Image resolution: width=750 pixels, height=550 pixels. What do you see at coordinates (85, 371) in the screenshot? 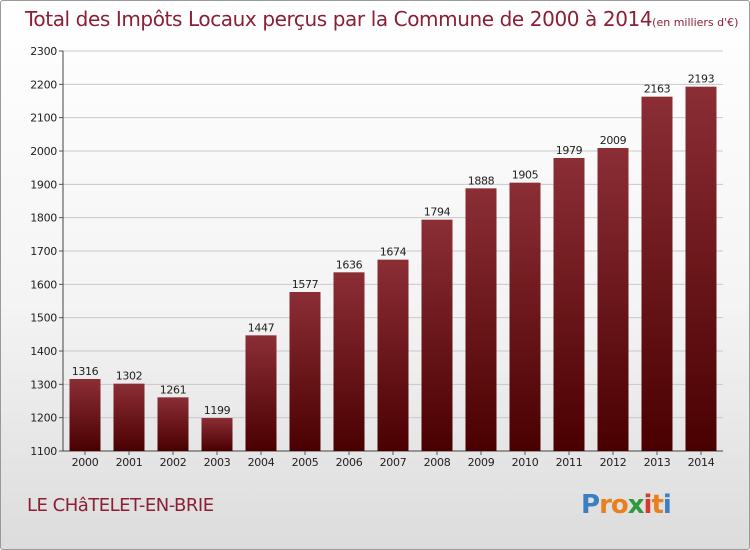
I see `data-label-2000: 1316` at bounding box center [85, 371].